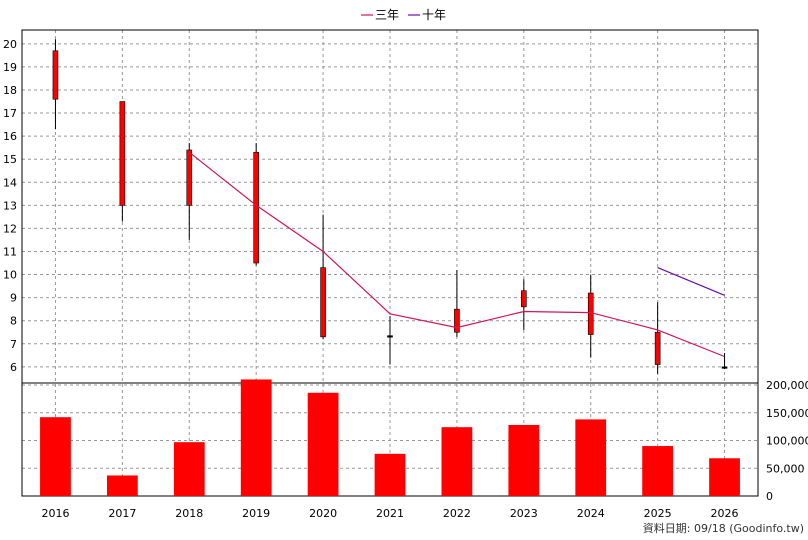 The width and height of the screenshot is (808, 540). What do you see at coordinates (403, 15) in the screenshot?
I see `legend: 三年 十年` at bounding box center [403, 15].